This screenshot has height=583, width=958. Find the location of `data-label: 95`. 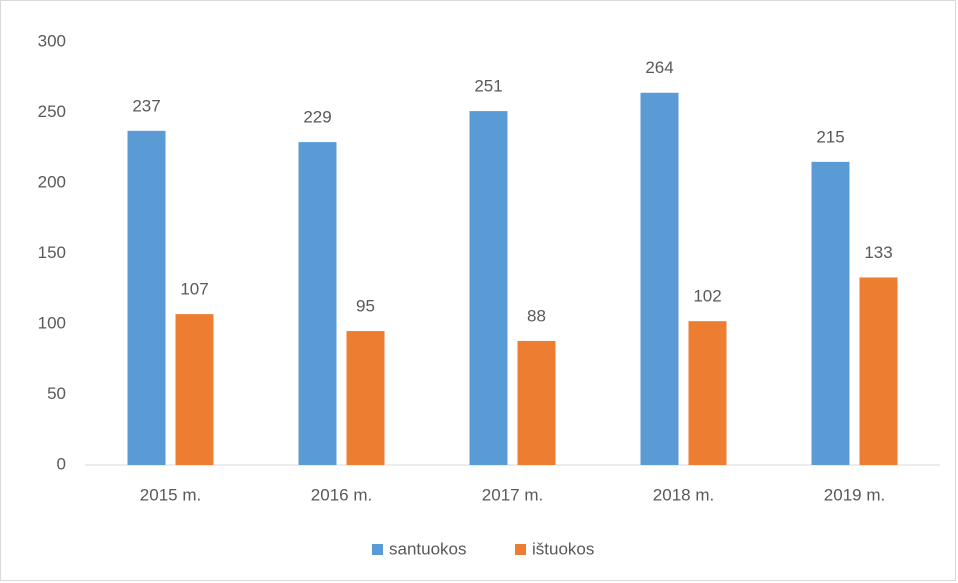

data-label: 95 is located at coordinates (365, 306).